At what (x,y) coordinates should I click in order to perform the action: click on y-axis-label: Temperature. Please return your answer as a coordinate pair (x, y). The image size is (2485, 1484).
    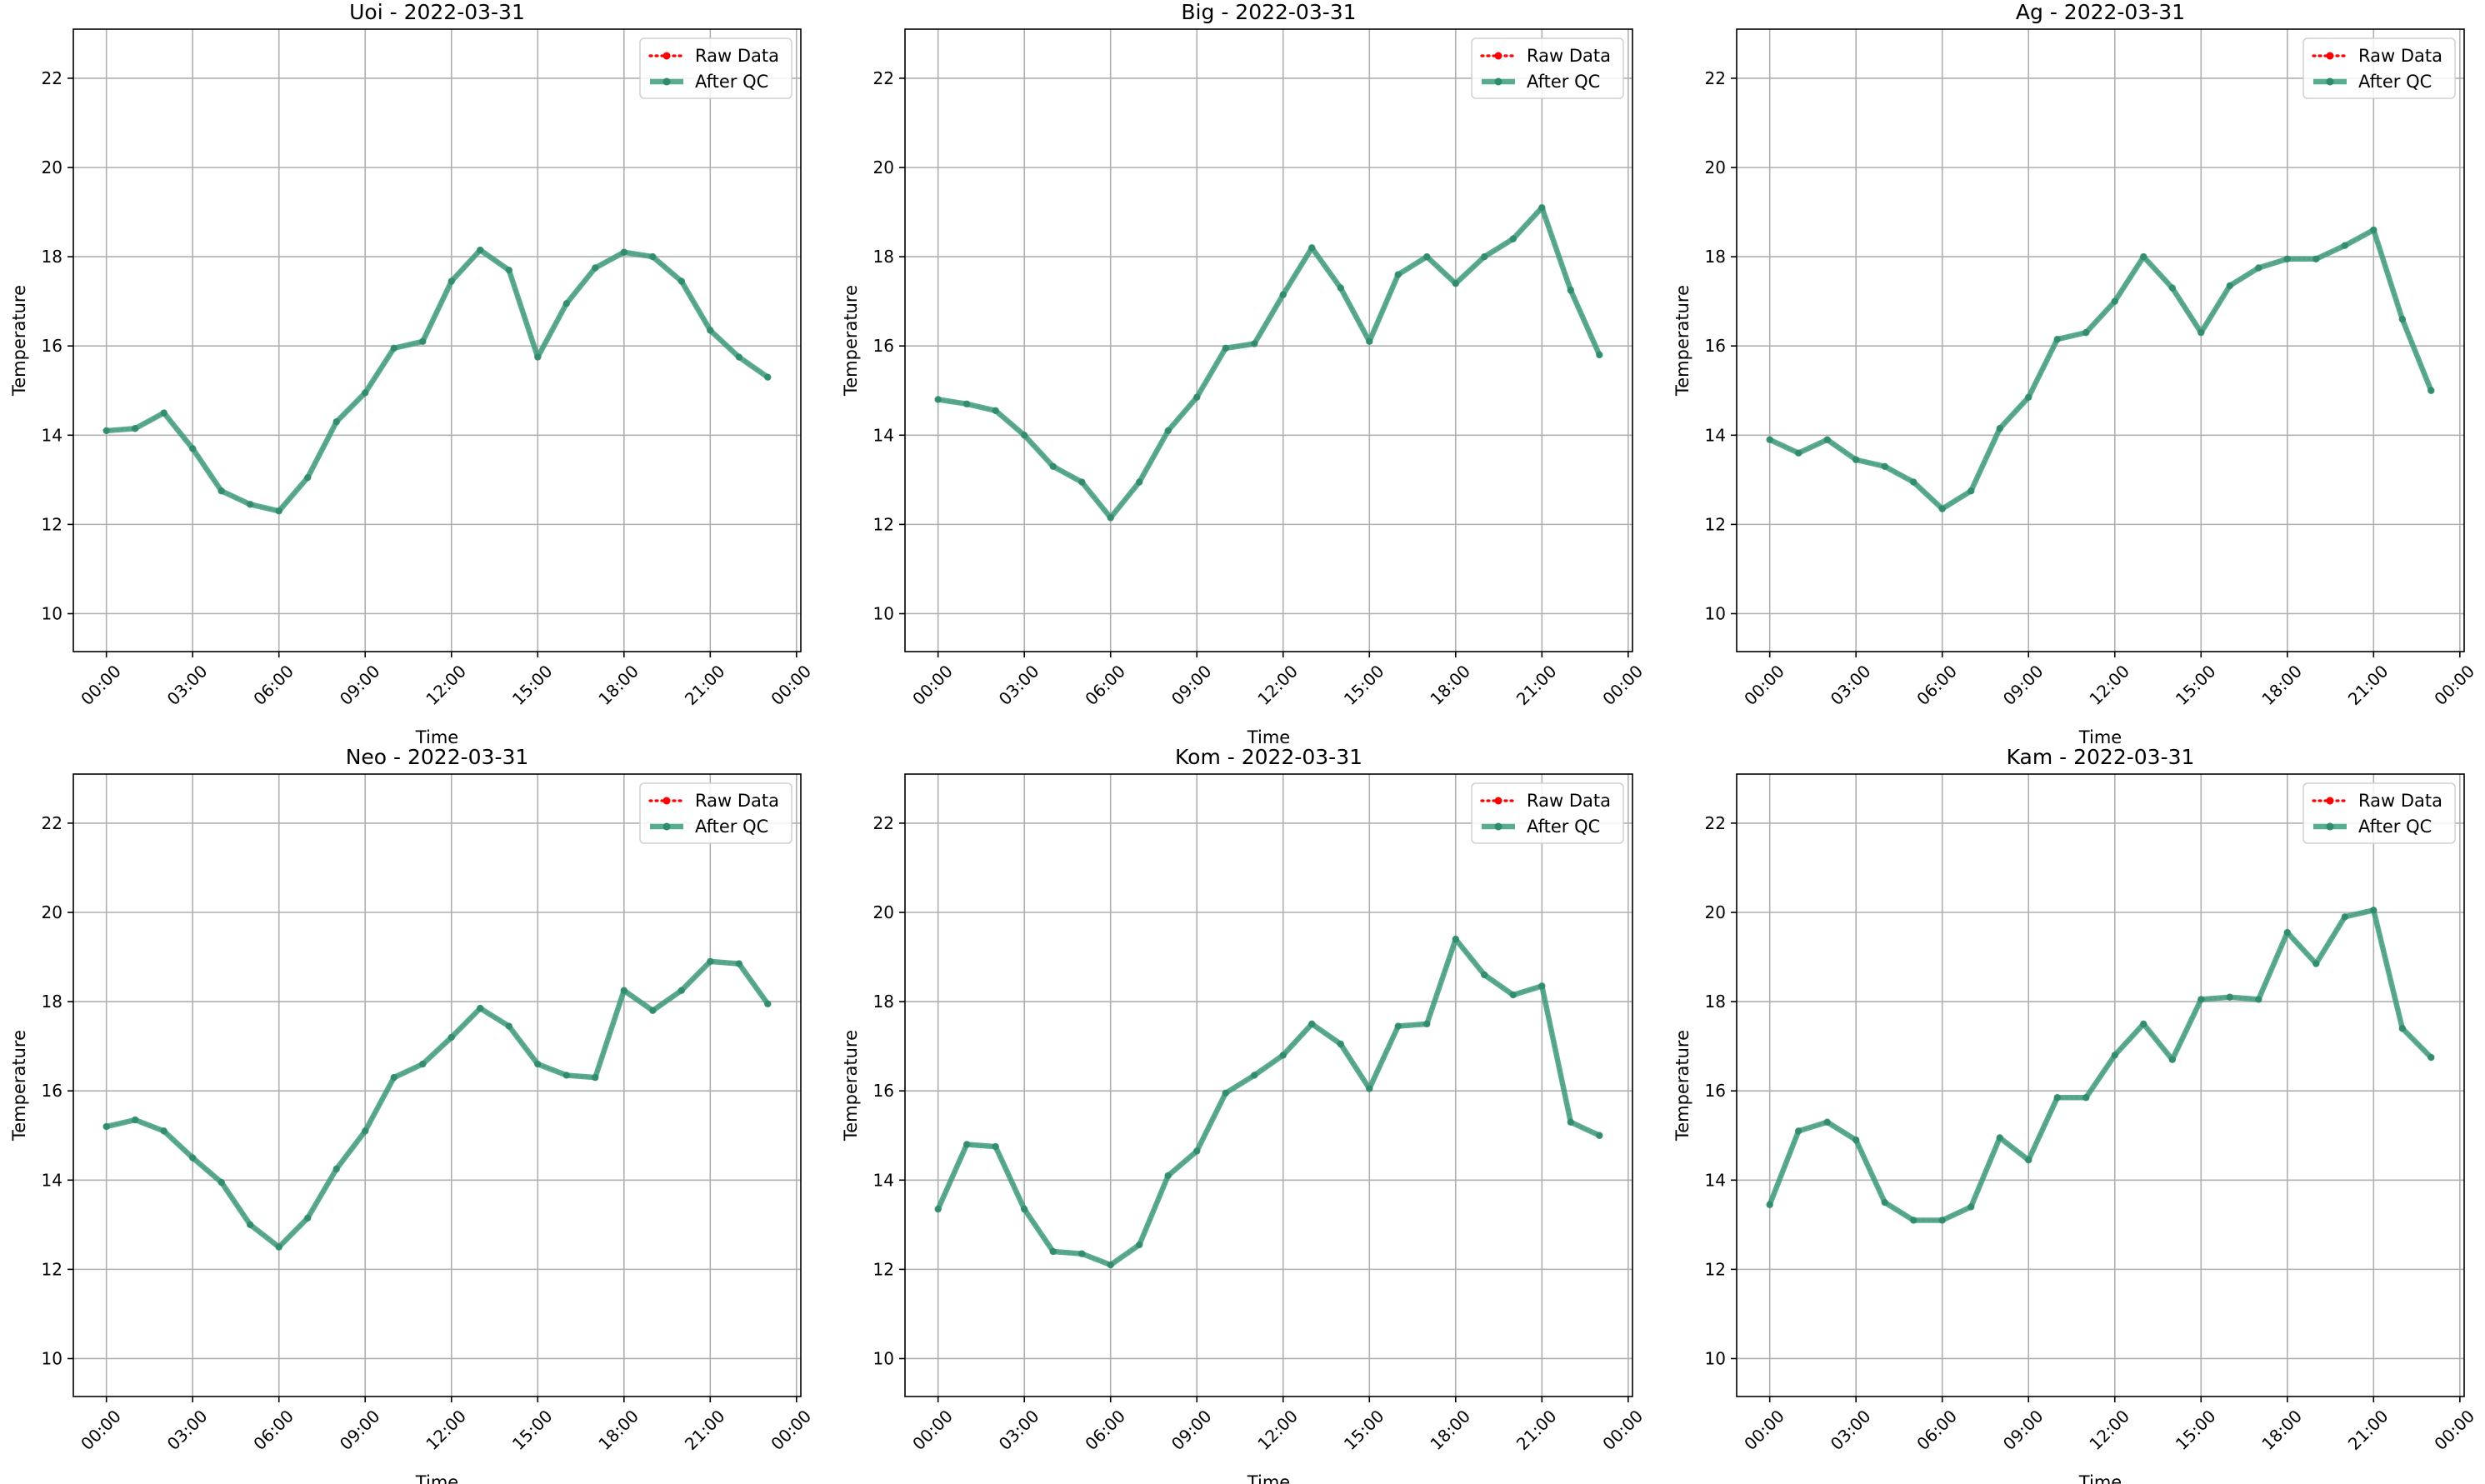
    Looking at the image, I should click on (19, 1086).